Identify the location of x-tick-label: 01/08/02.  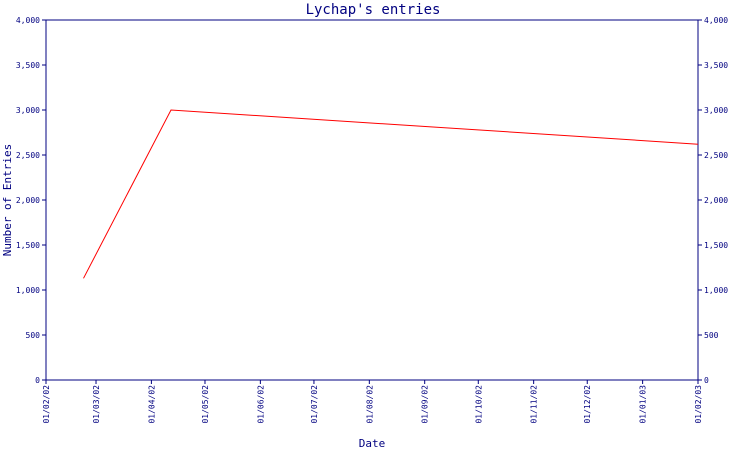
(369, 404).